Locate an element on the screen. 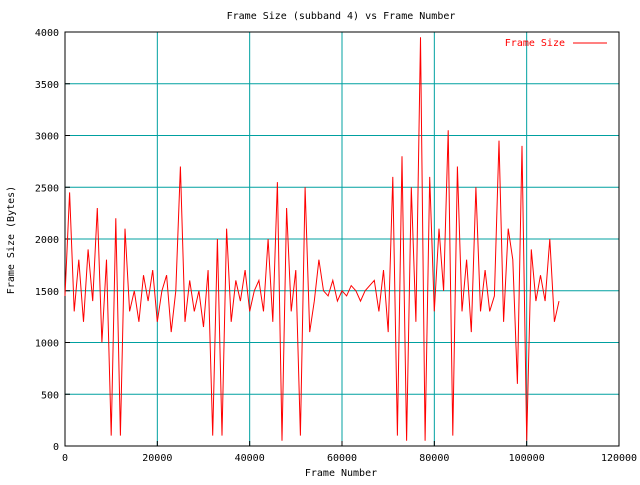 The height and width of the screenshot is (485, 640). y-tick-label: 3000 is located at coordinates (47, 137).